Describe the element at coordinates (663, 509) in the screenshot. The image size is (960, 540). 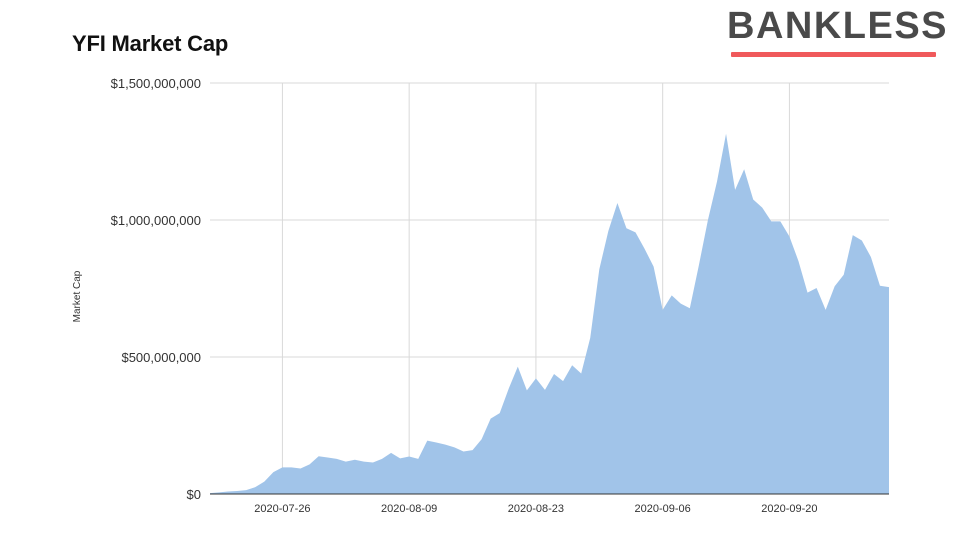
I see `x-tick-label: 2020-09-06` at that location.